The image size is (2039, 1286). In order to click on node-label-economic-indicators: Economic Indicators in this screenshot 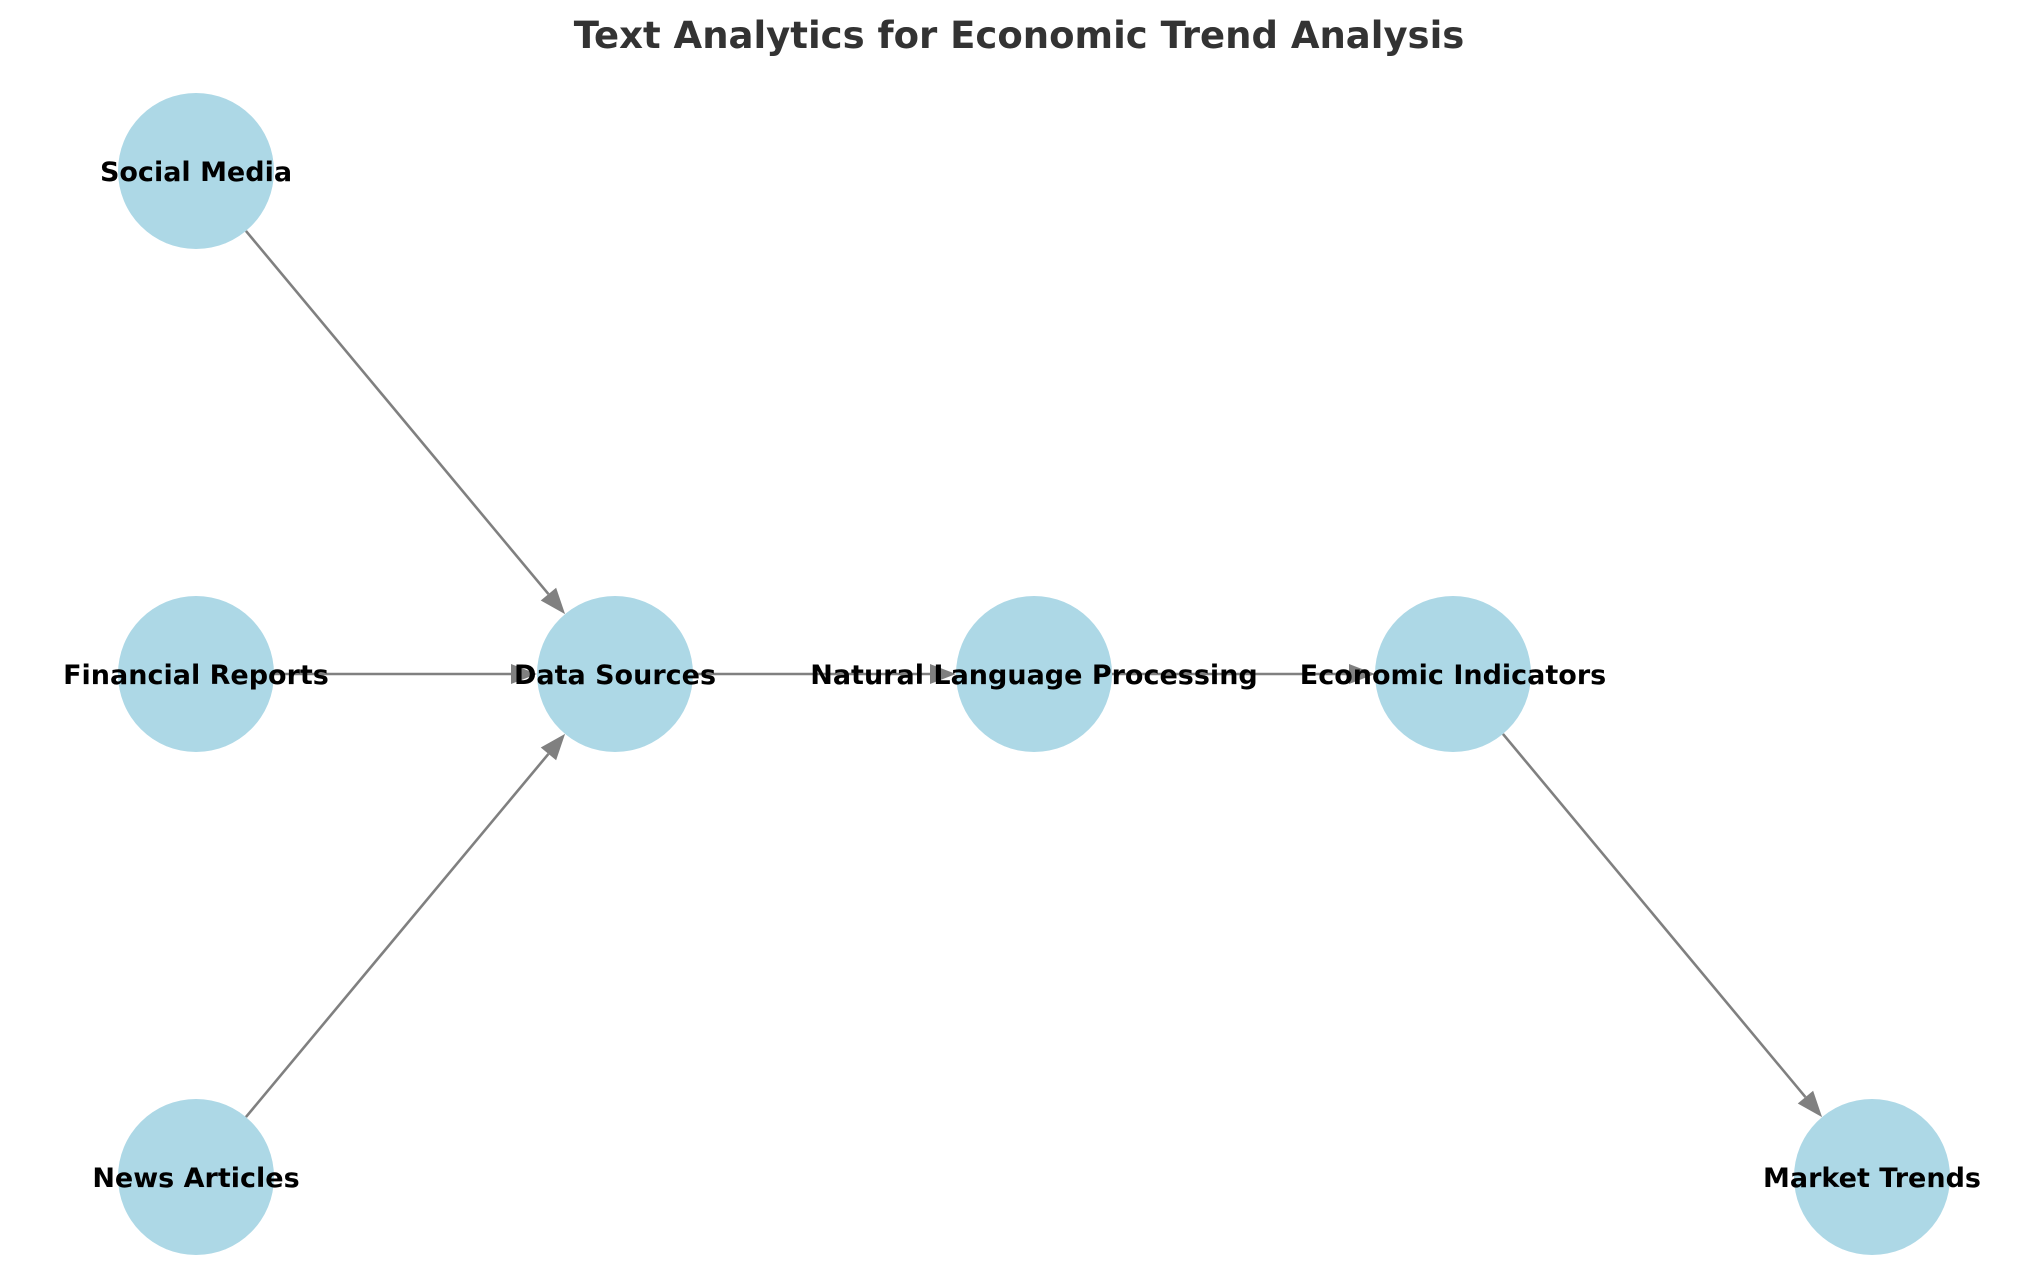, I will do `click(1453, 675)`.